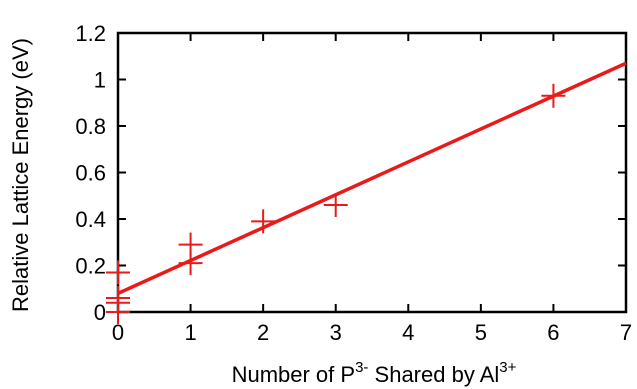 The image size is (637, 389). I want to click on y-tick-label: 0.8, so click(90, 126).